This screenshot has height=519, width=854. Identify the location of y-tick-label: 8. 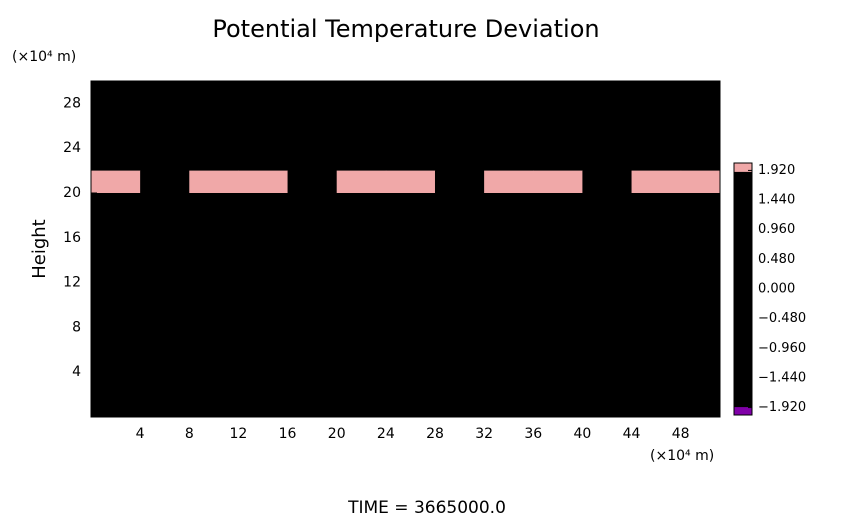
(76, 327).